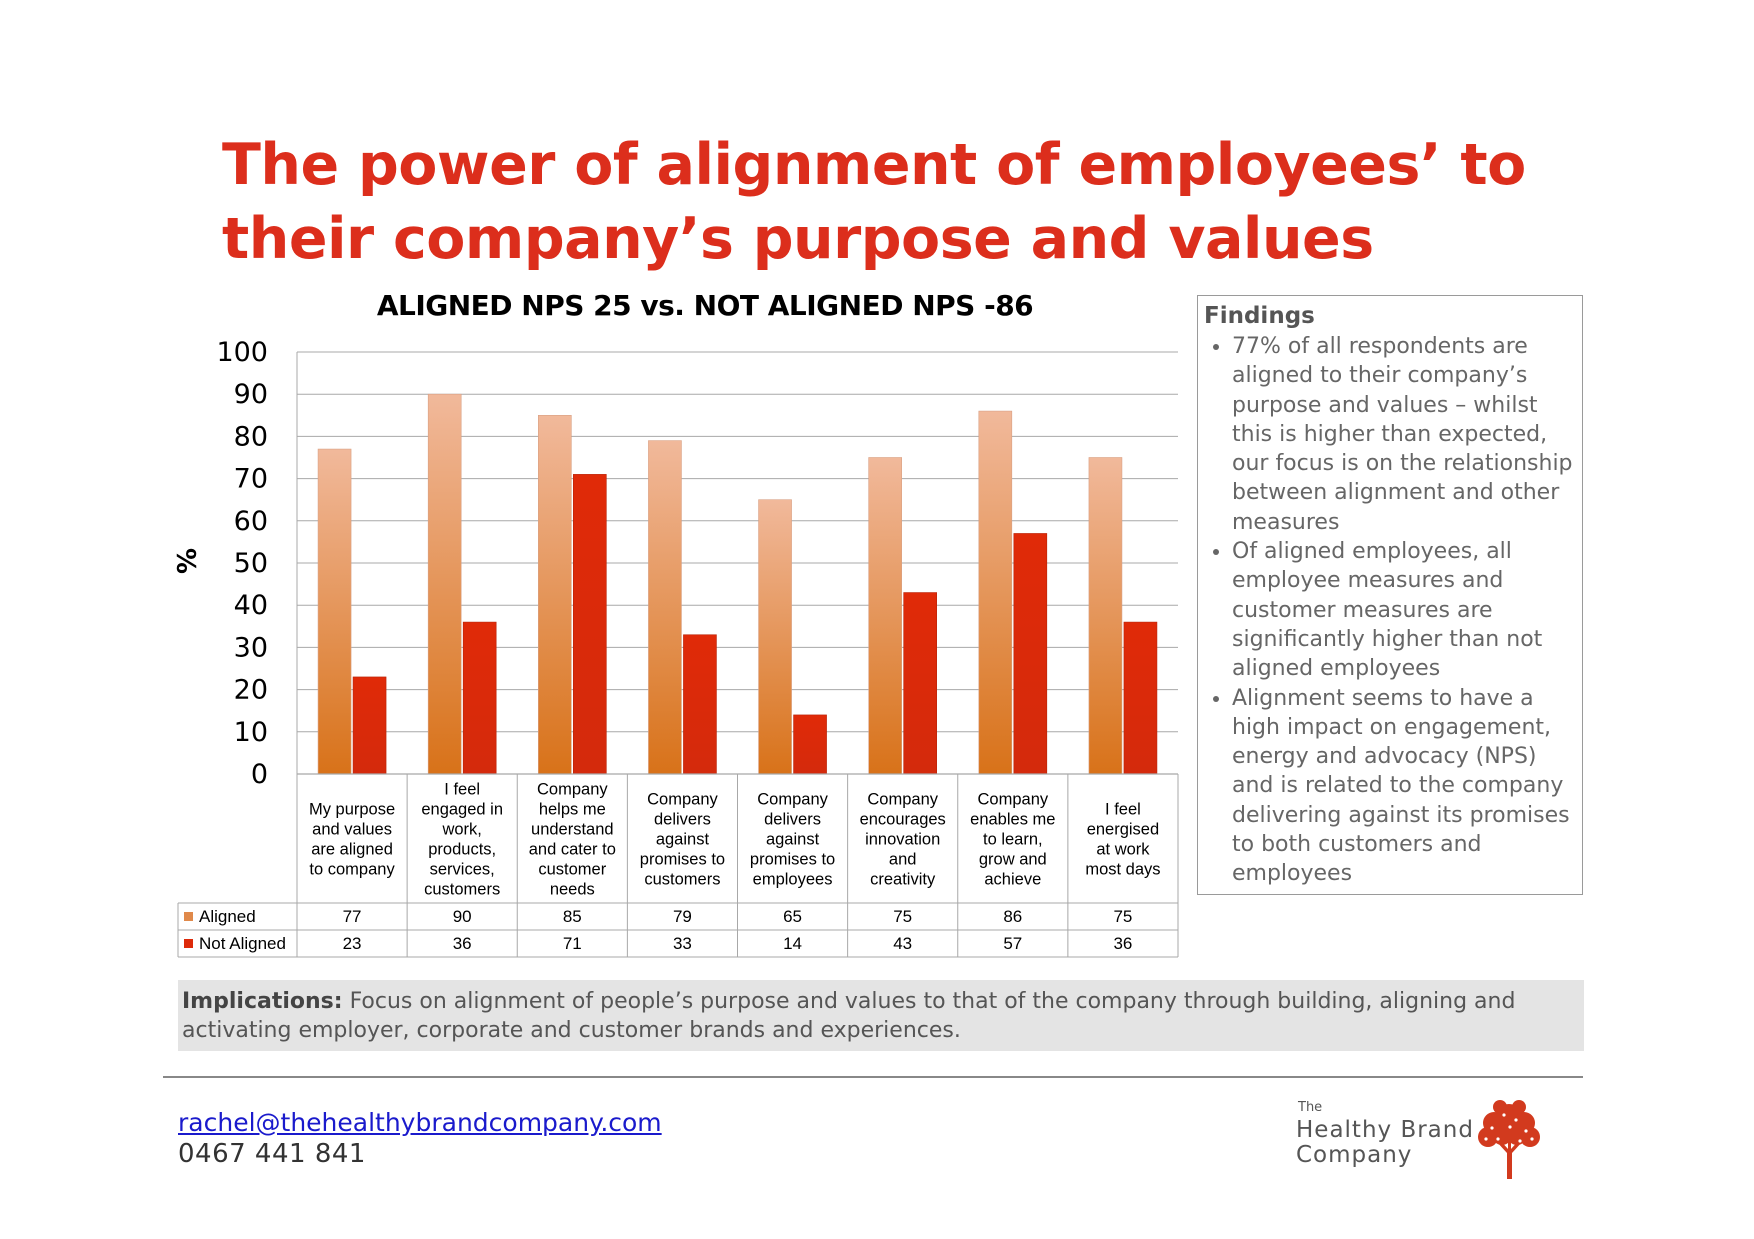  I want to click on x-tick-label: encourages, so click(903, 820).